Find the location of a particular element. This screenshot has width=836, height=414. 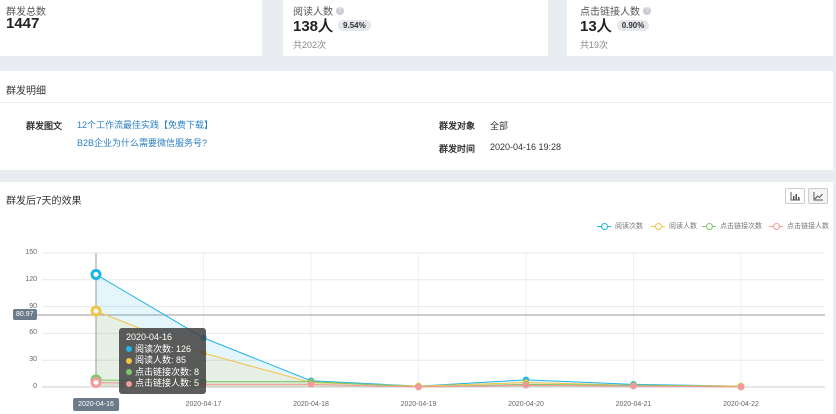

article-link-1: 12个工作流最佳实践【免费下载】 is located at coordinates (145, 125).